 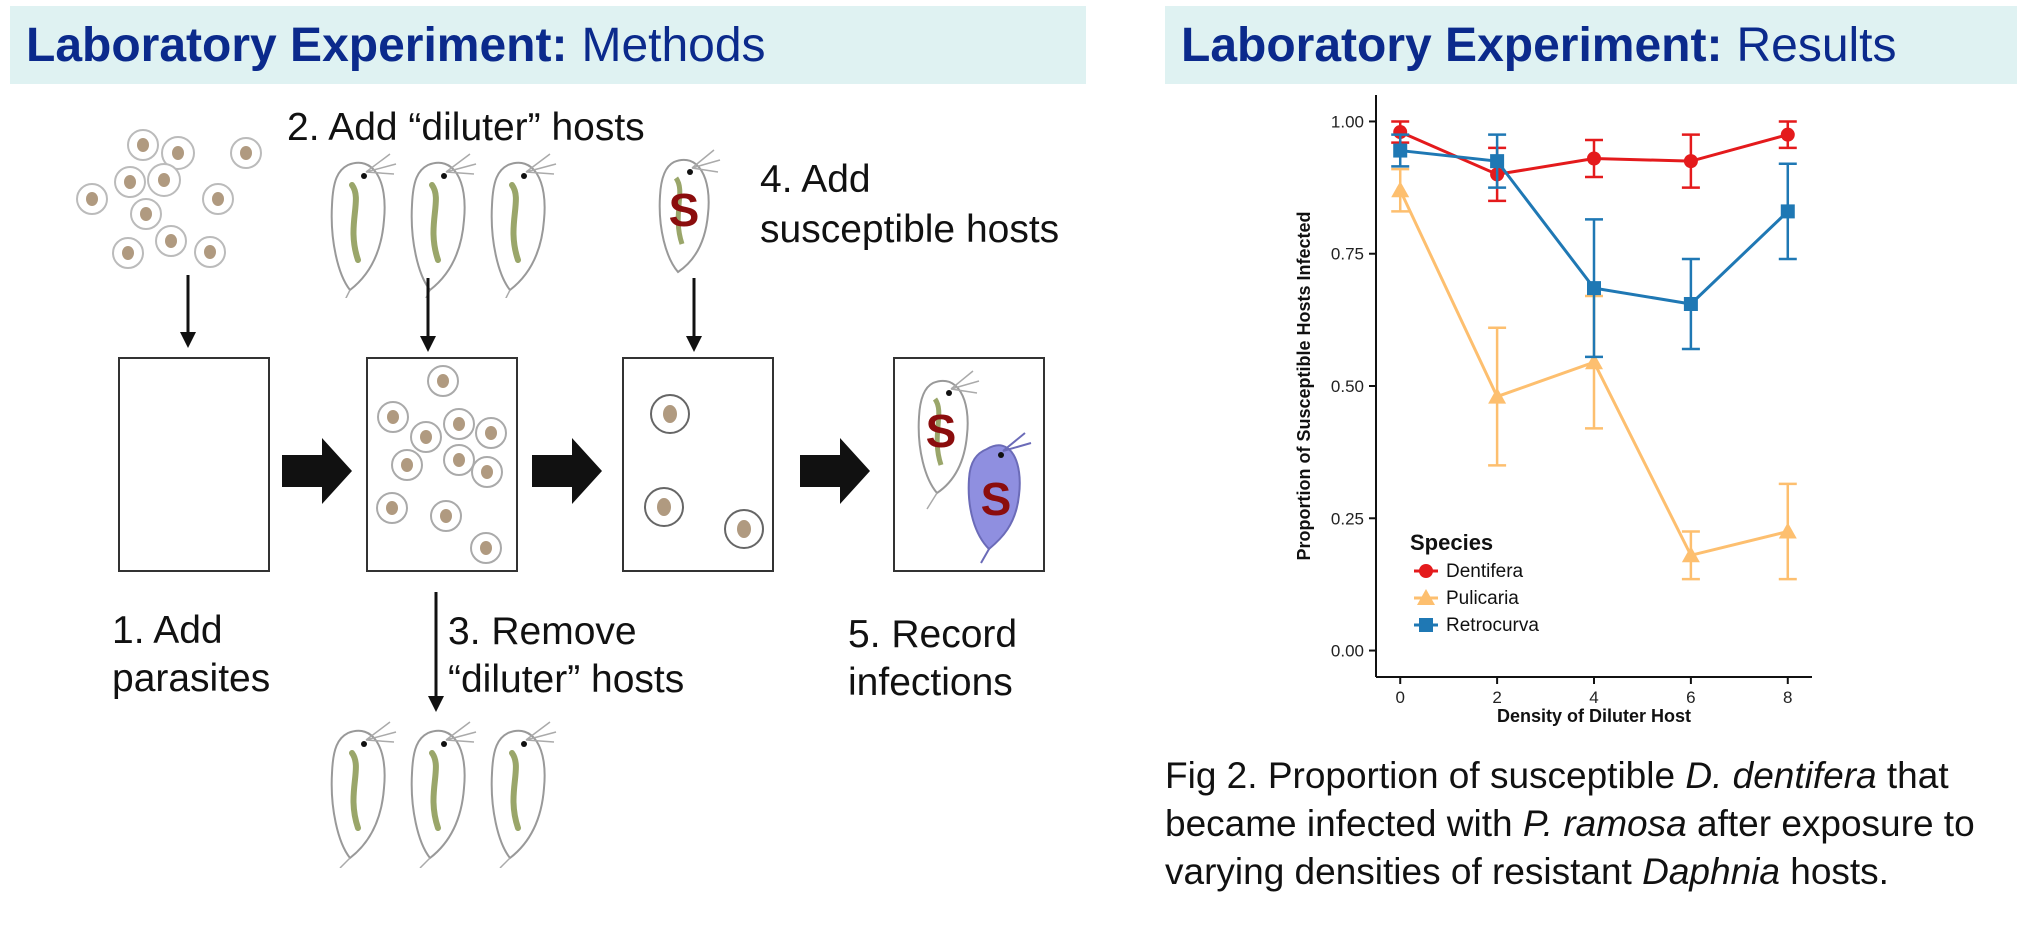 I want to click on step3-label-line2: “diluter” hosts, so click(x=566, y=679).